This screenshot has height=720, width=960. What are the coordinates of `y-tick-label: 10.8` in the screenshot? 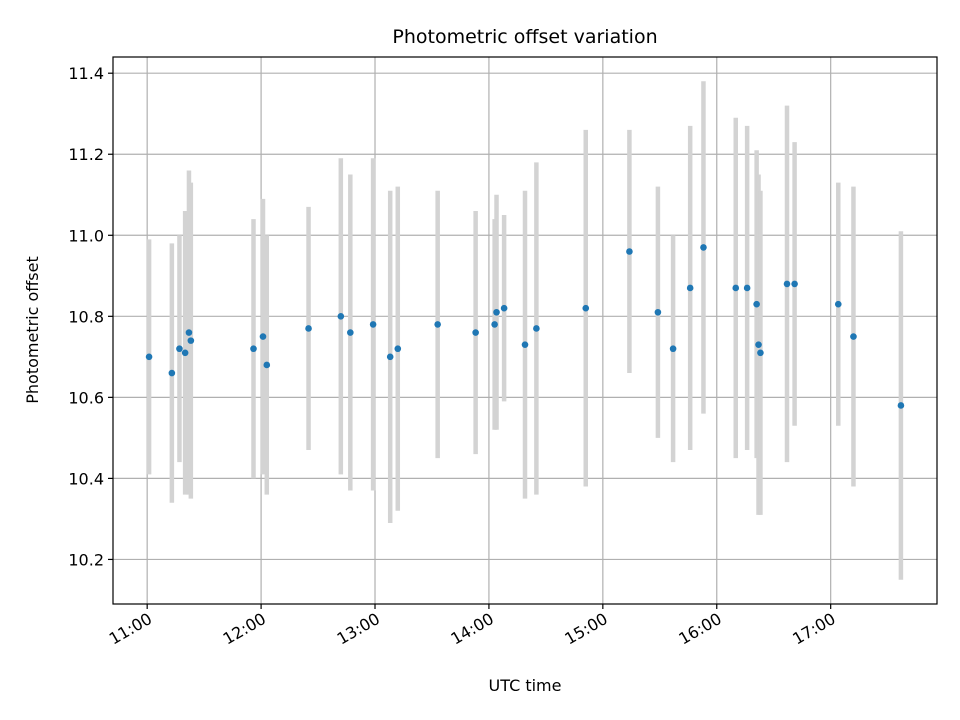 It's located at (86, 316).